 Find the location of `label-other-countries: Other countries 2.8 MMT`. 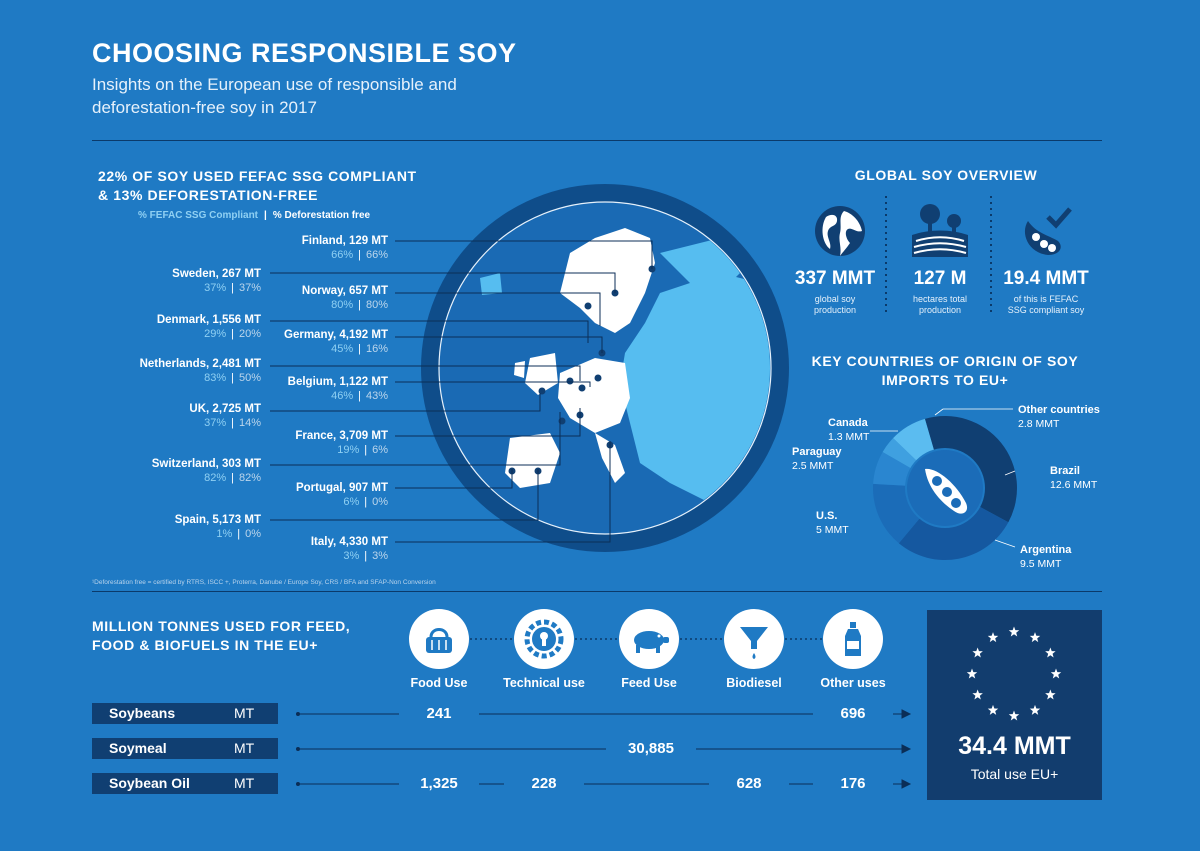

label-other-countries: Other countries 2.8 MMT is located at coordinates (1059, 417).